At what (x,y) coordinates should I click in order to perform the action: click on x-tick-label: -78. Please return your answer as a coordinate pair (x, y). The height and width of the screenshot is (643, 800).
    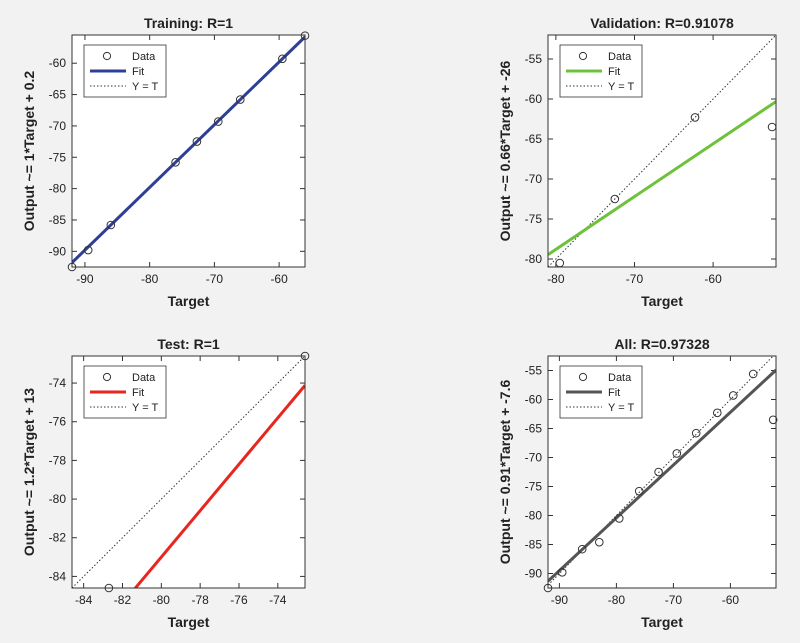
    Looking at the image, I should click on (200, 600).